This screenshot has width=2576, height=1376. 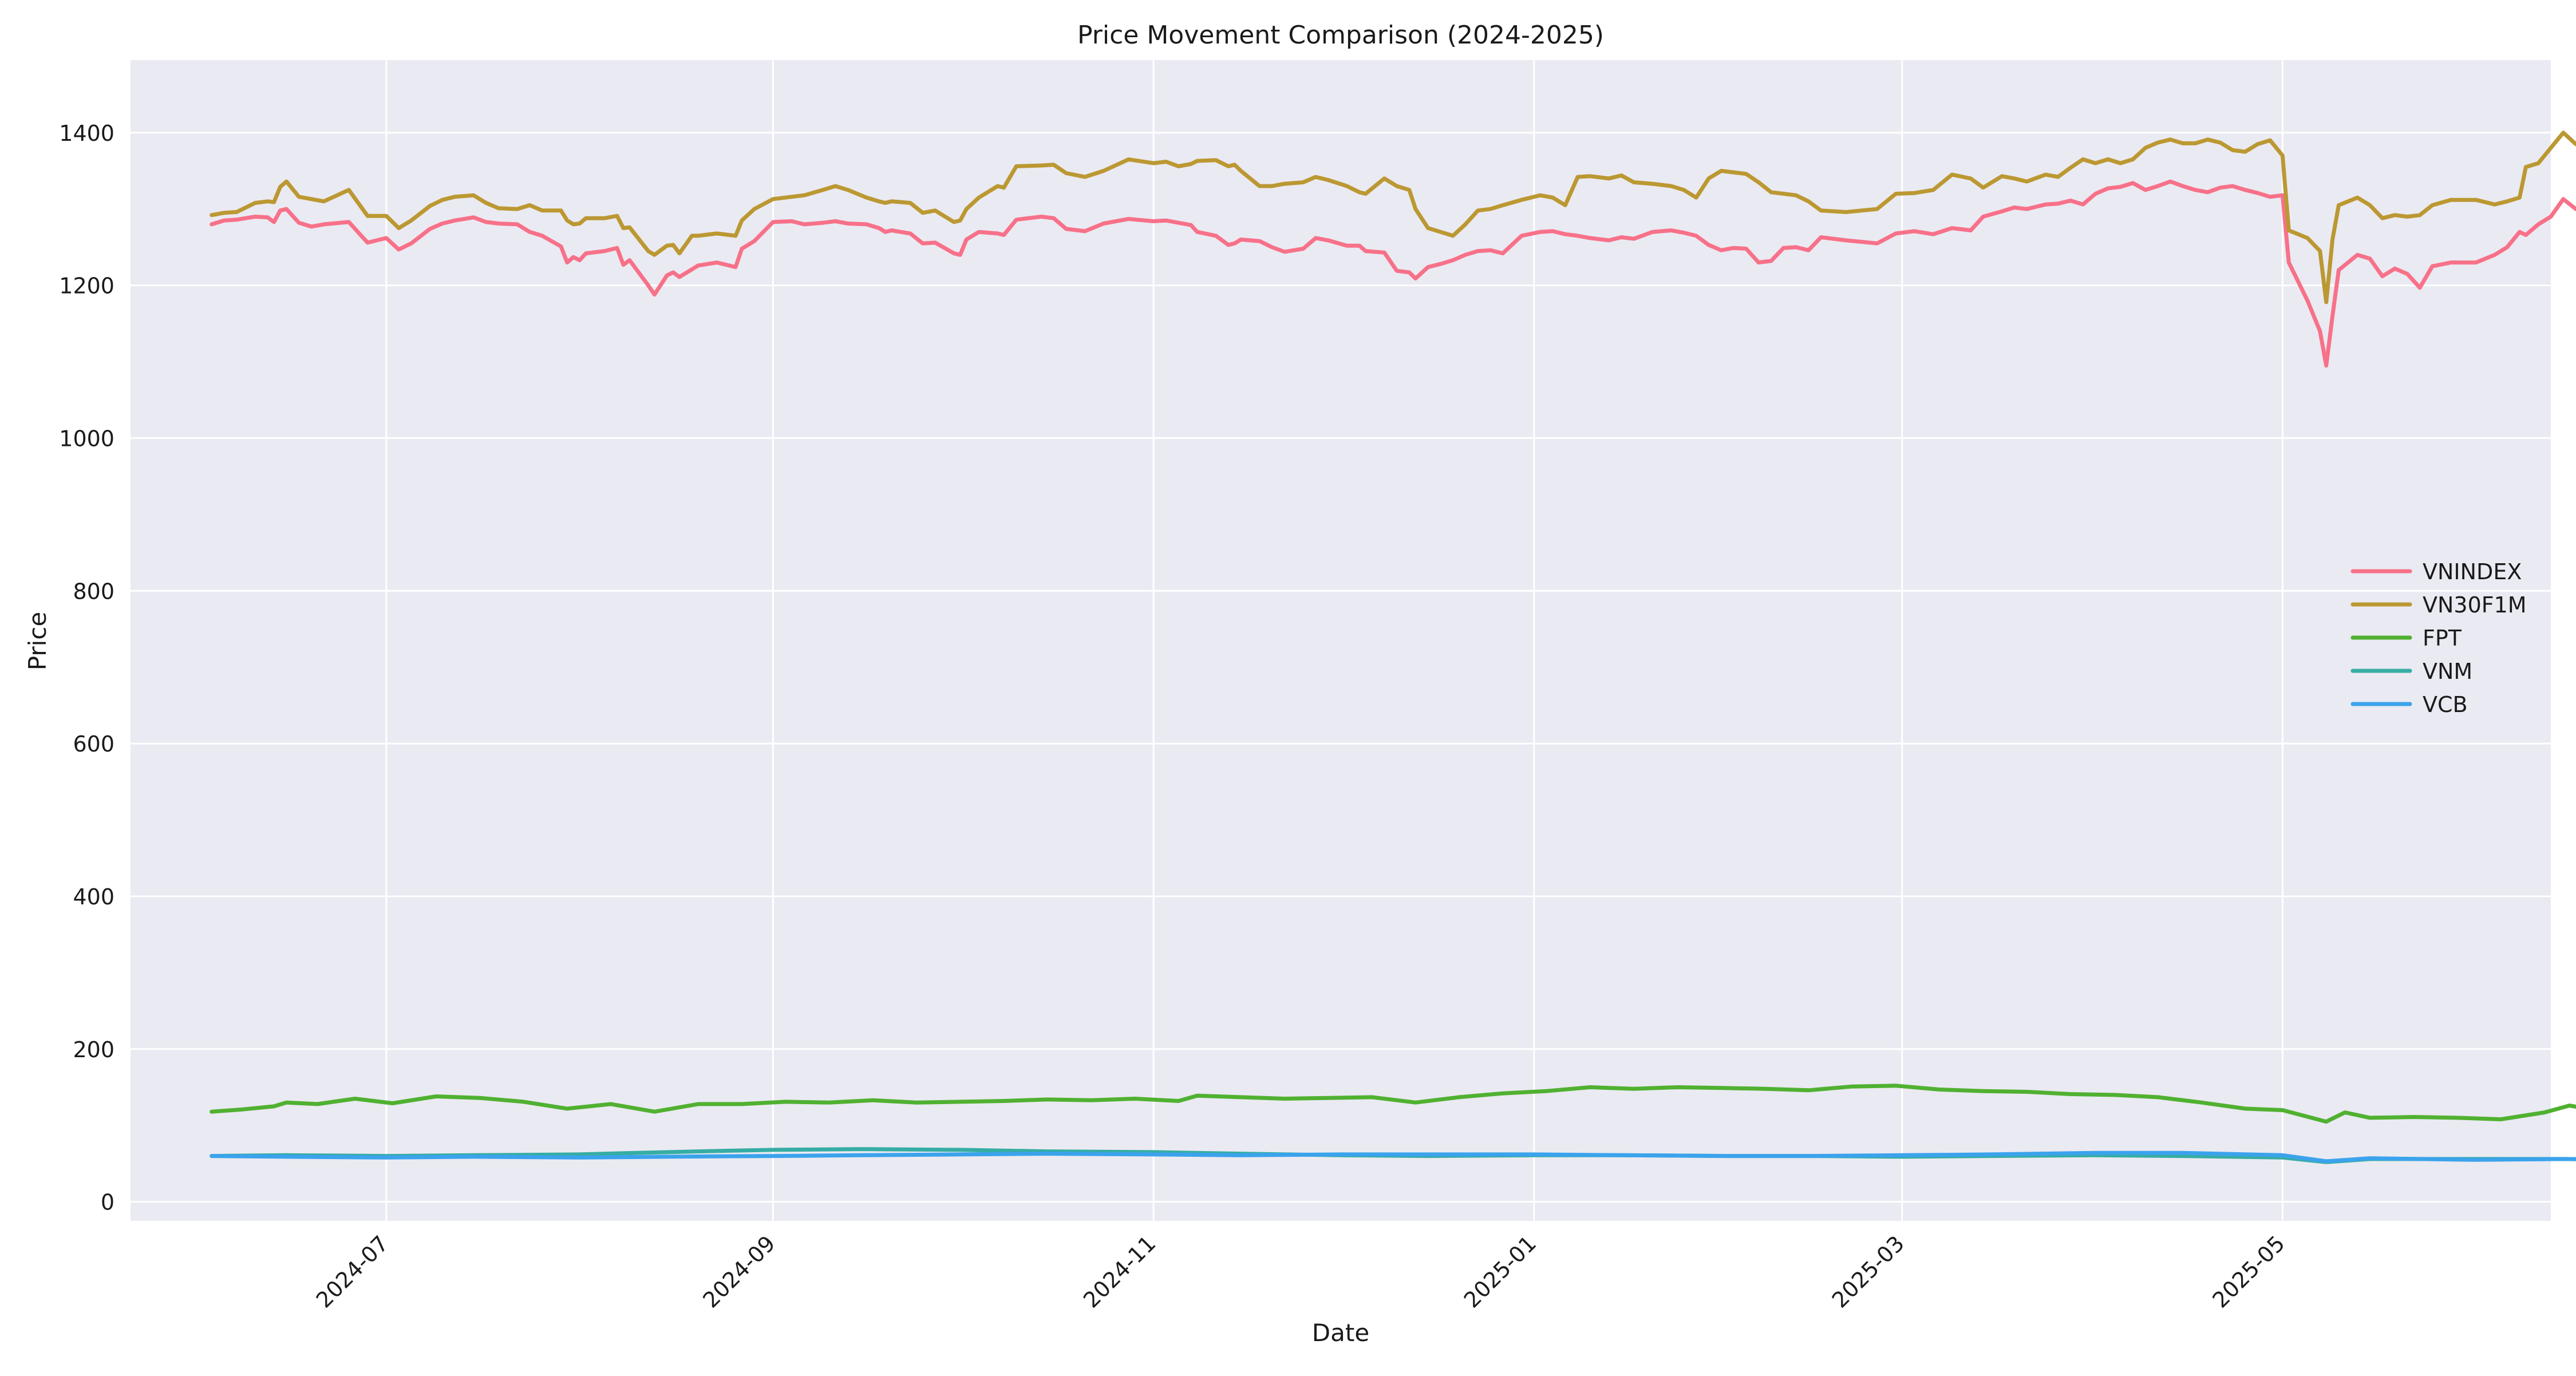 What do you see at coordinates (86, 133) in the screenshot?
I see `y-tick-label: 1400` at bounding box center [86, 133].